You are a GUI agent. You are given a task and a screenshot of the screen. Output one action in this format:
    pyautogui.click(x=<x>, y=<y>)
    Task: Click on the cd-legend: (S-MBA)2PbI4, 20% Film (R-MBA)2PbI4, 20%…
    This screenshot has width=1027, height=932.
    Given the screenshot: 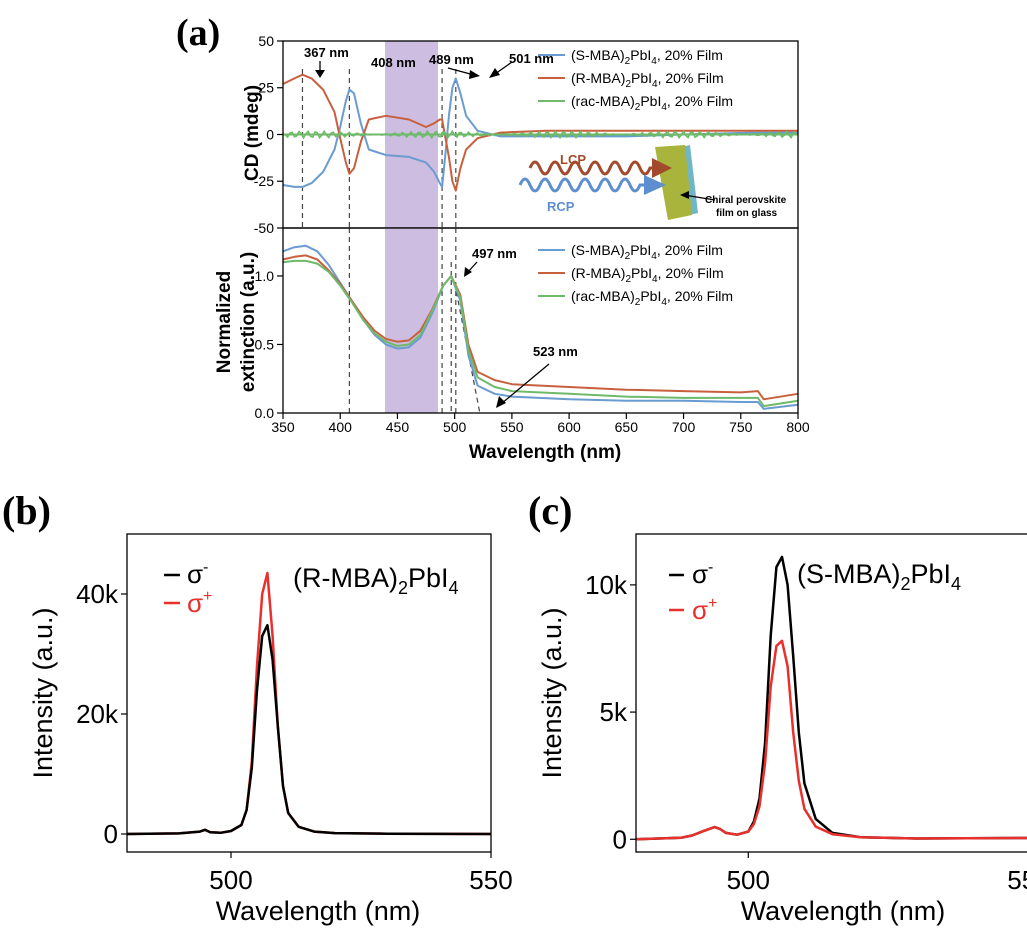 What is the action you would take?
    pyautogui.click(x=635, y=80)
    